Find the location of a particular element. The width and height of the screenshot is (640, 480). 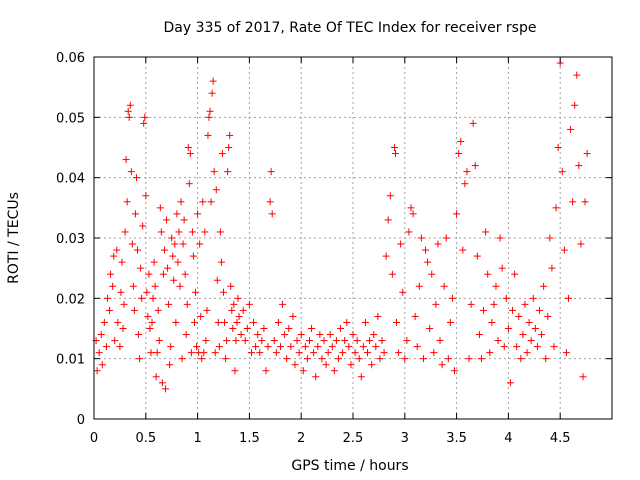

x-tick-label: 1.5 is located at coordinates (249, 438).